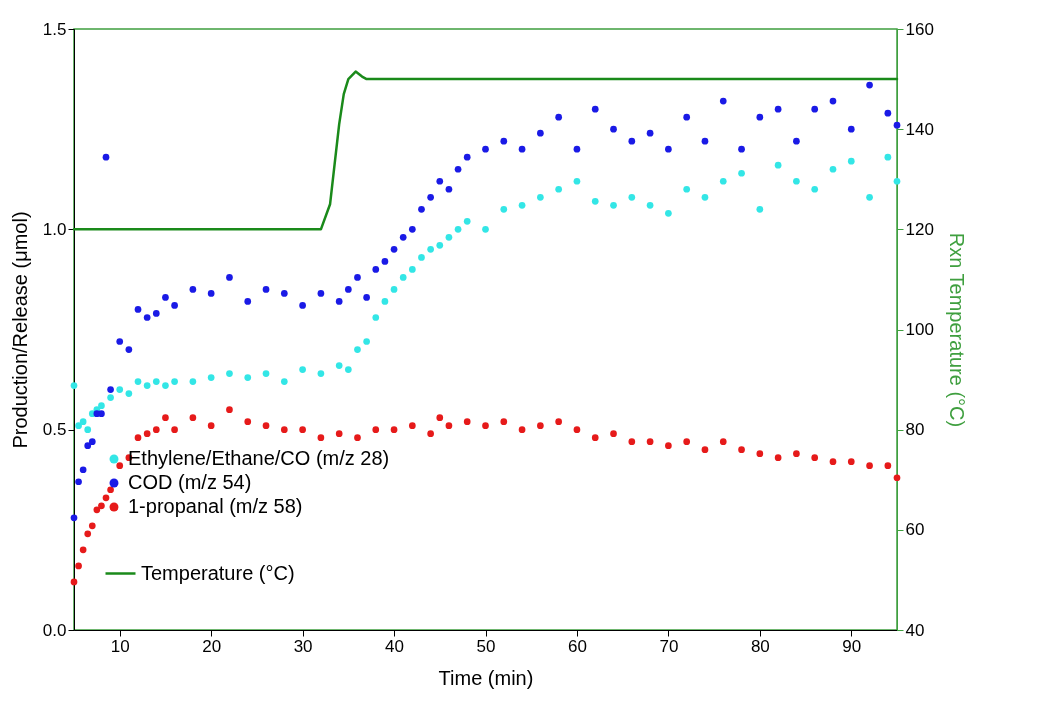 The image size is (1042, 724). Describe the element at coordinates (54, 229) in the screenshot. I see `y-tick-label: 1.0` at that location.